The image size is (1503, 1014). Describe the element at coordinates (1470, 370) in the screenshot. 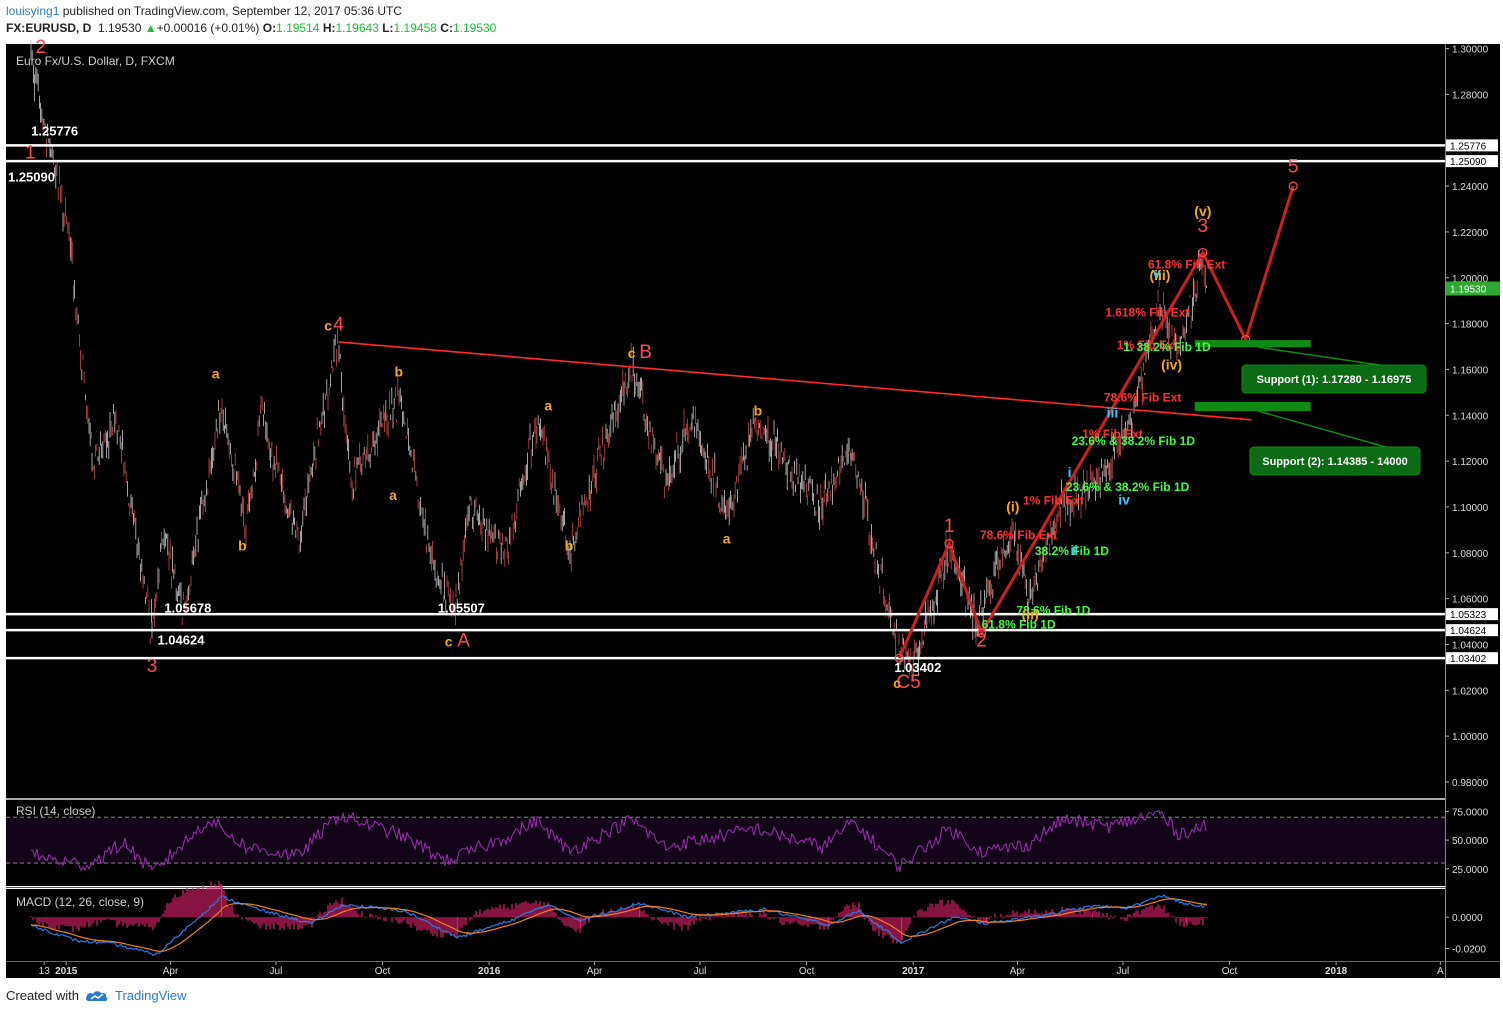

I see `y-tick-label: 1.16000` at that location.